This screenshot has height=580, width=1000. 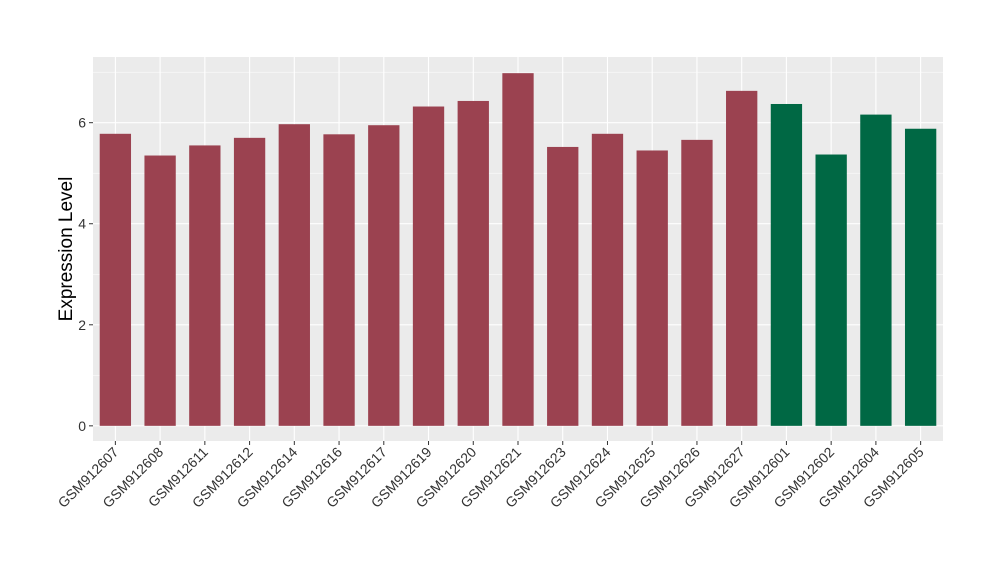 I want to click on bar-gsm912612, so click(x=249, y=281).